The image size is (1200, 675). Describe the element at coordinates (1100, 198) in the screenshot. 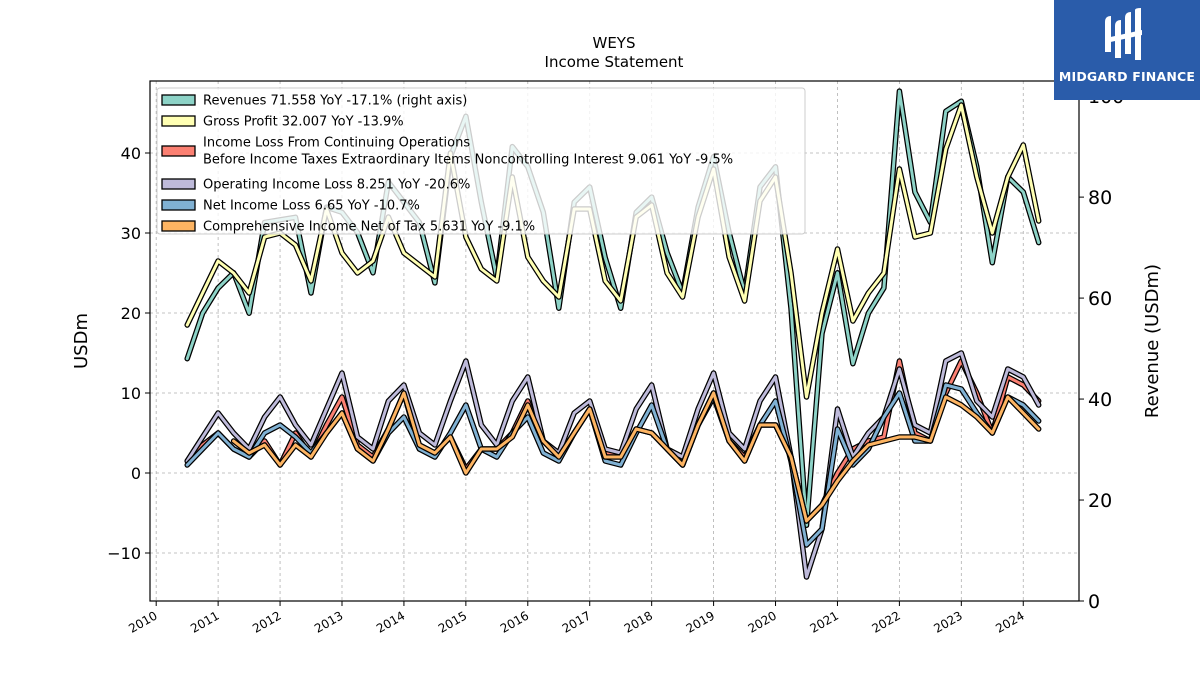

I see `y2-tick-label: 80` at that location.